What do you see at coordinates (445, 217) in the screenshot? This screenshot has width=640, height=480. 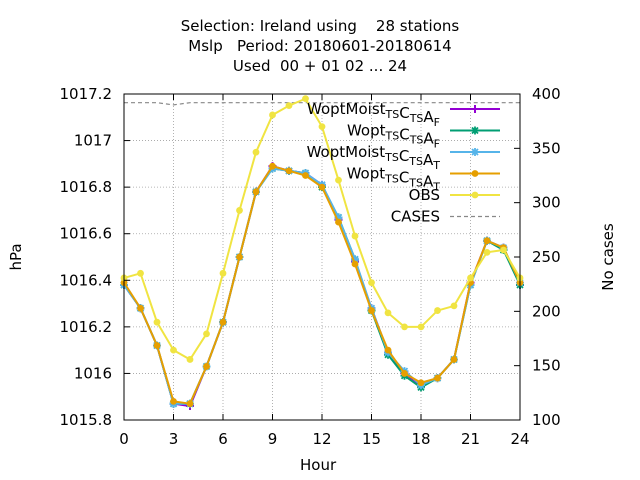 I see `legend-entry: CASES` at bounding box center [445, 217].